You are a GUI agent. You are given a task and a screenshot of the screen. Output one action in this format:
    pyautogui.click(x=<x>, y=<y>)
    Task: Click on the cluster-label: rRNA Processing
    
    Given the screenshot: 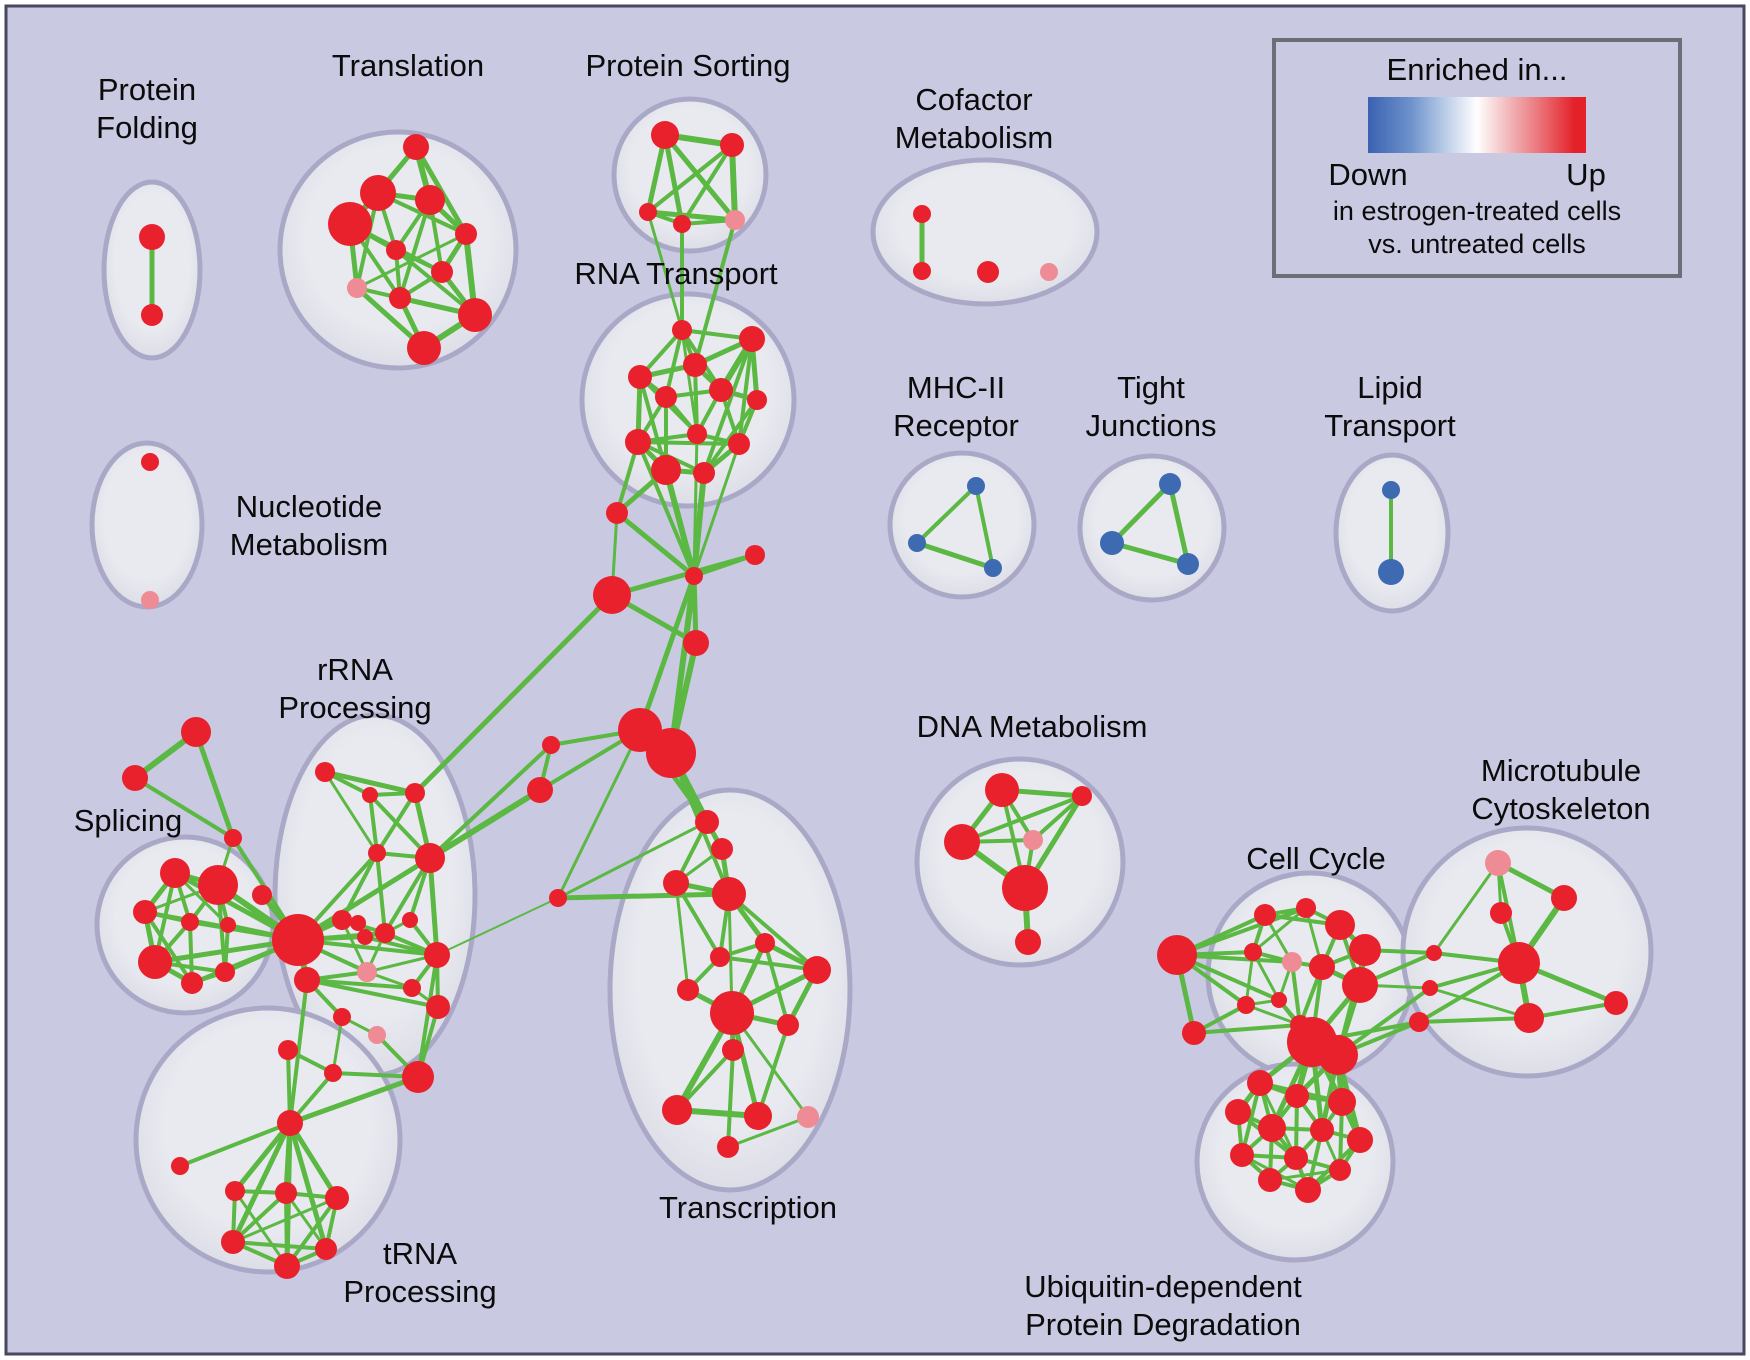 What is the action you would take?
    pyautogui.click(x=354, y=688)
    